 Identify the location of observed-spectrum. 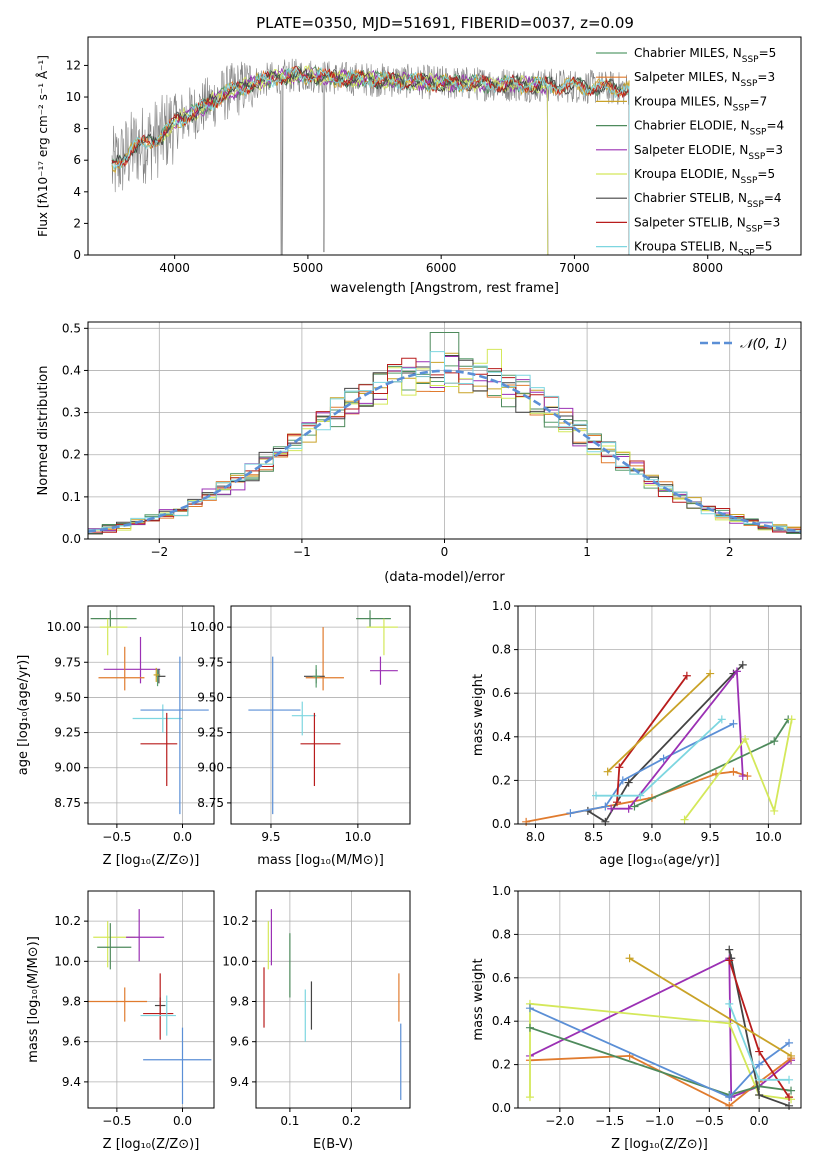
(370, 156).